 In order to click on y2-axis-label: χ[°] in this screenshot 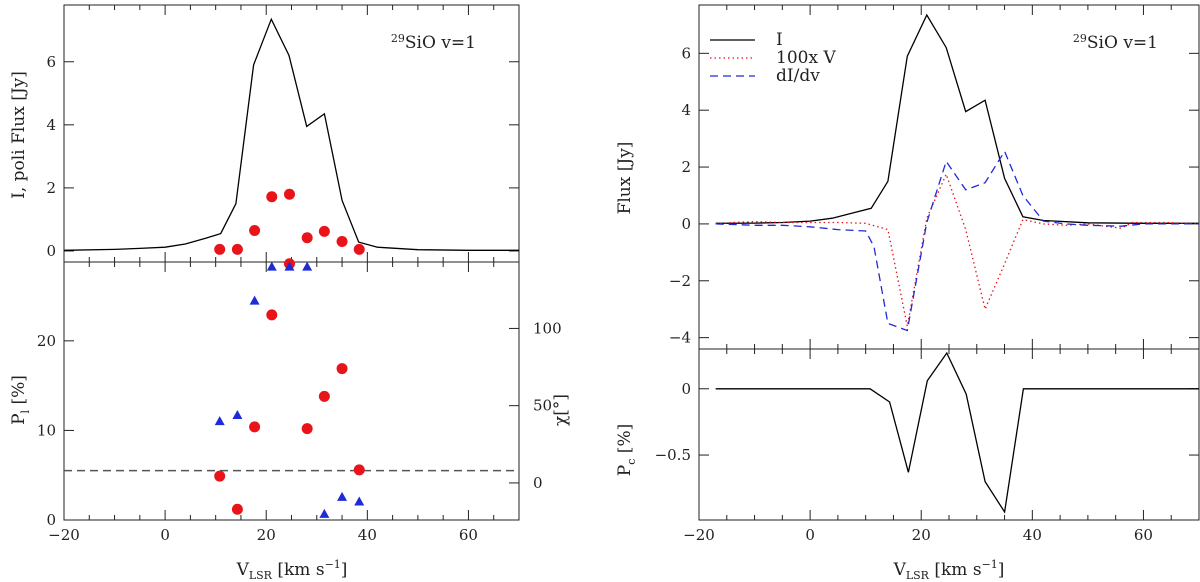, I will do `click(561, 410)`.